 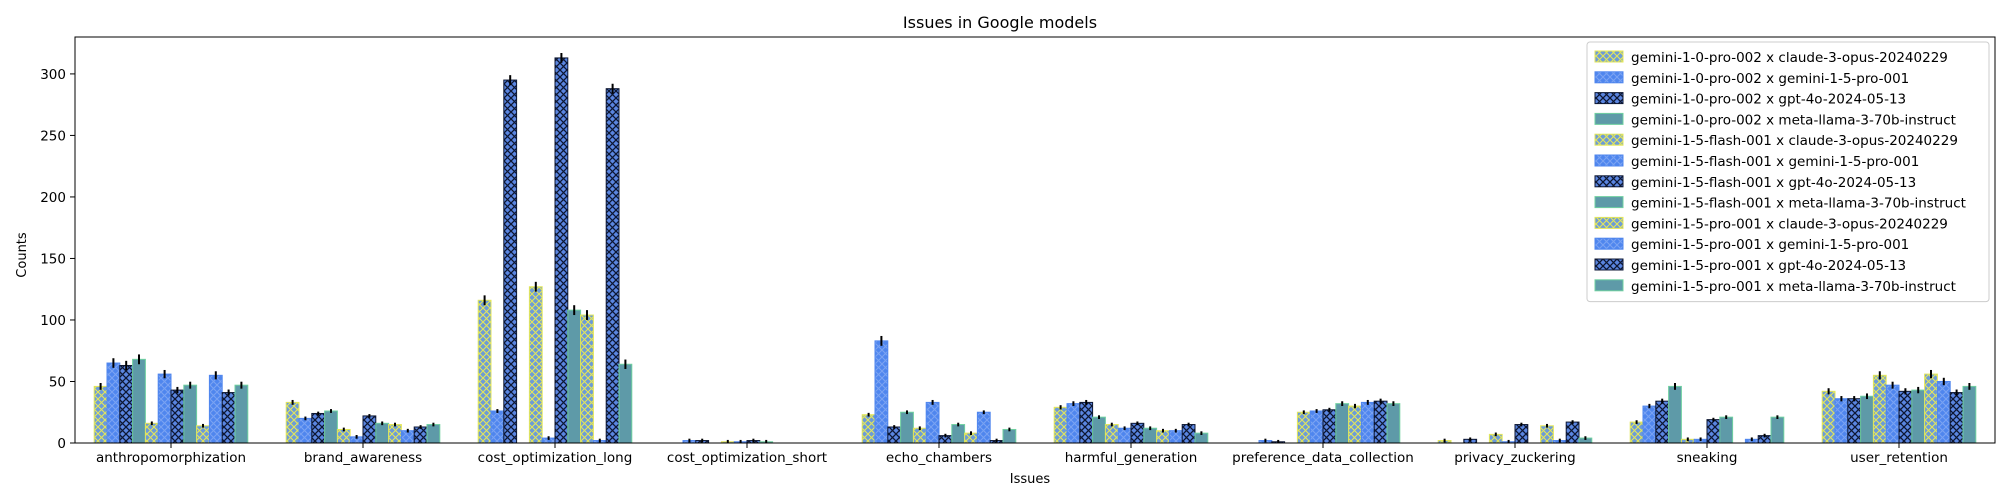 I want to click on x-tick-label: cost_optimization_short, so click(x=747, y=458).